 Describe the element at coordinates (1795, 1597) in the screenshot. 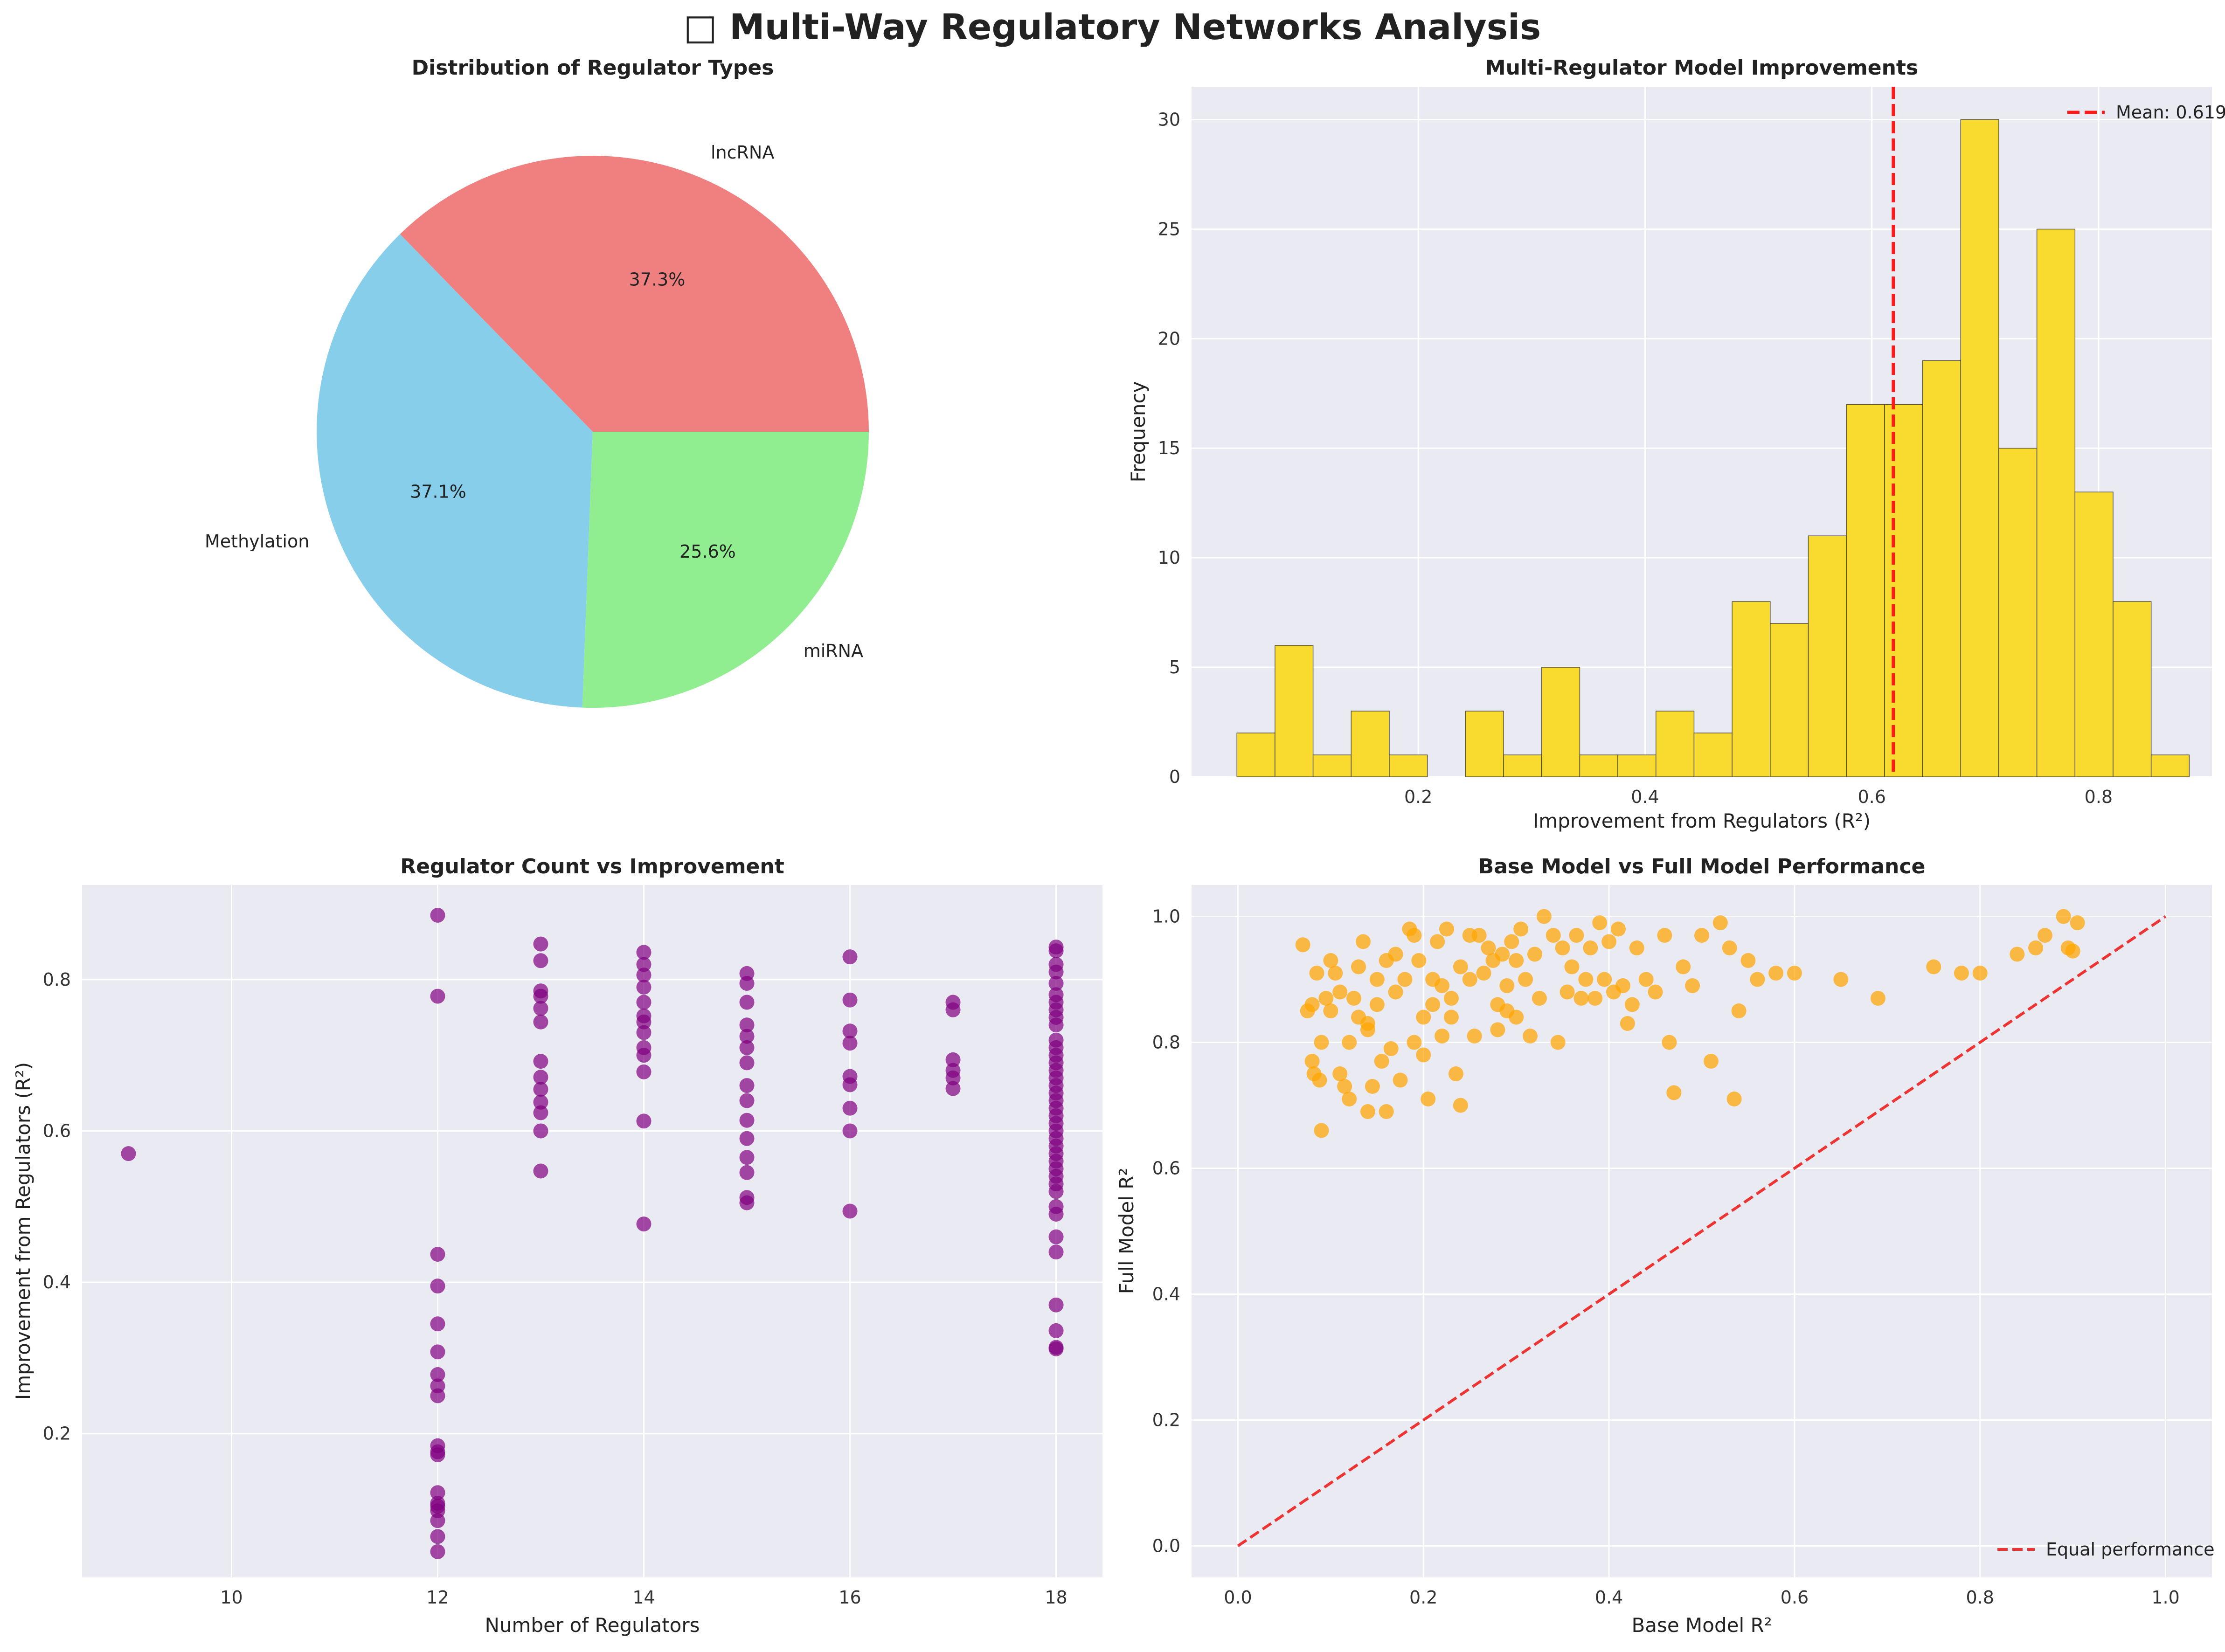

I see `scatter2-xtick-label: 0.6` at that location.